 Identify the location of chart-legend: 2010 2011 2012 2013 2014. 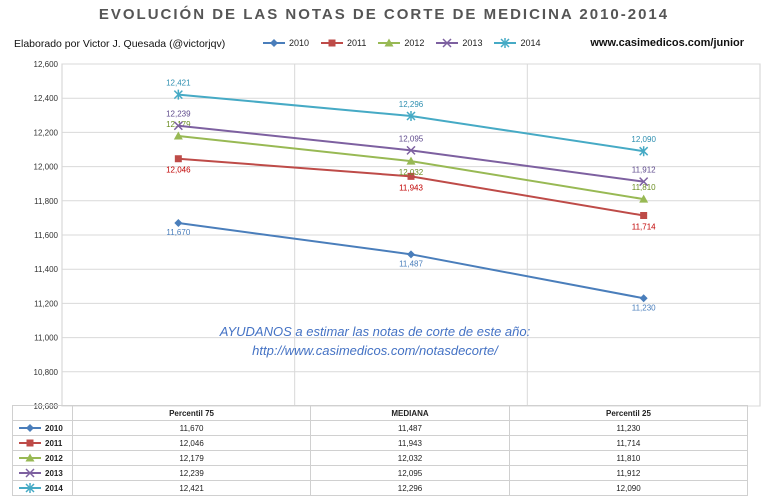
(401, 43).